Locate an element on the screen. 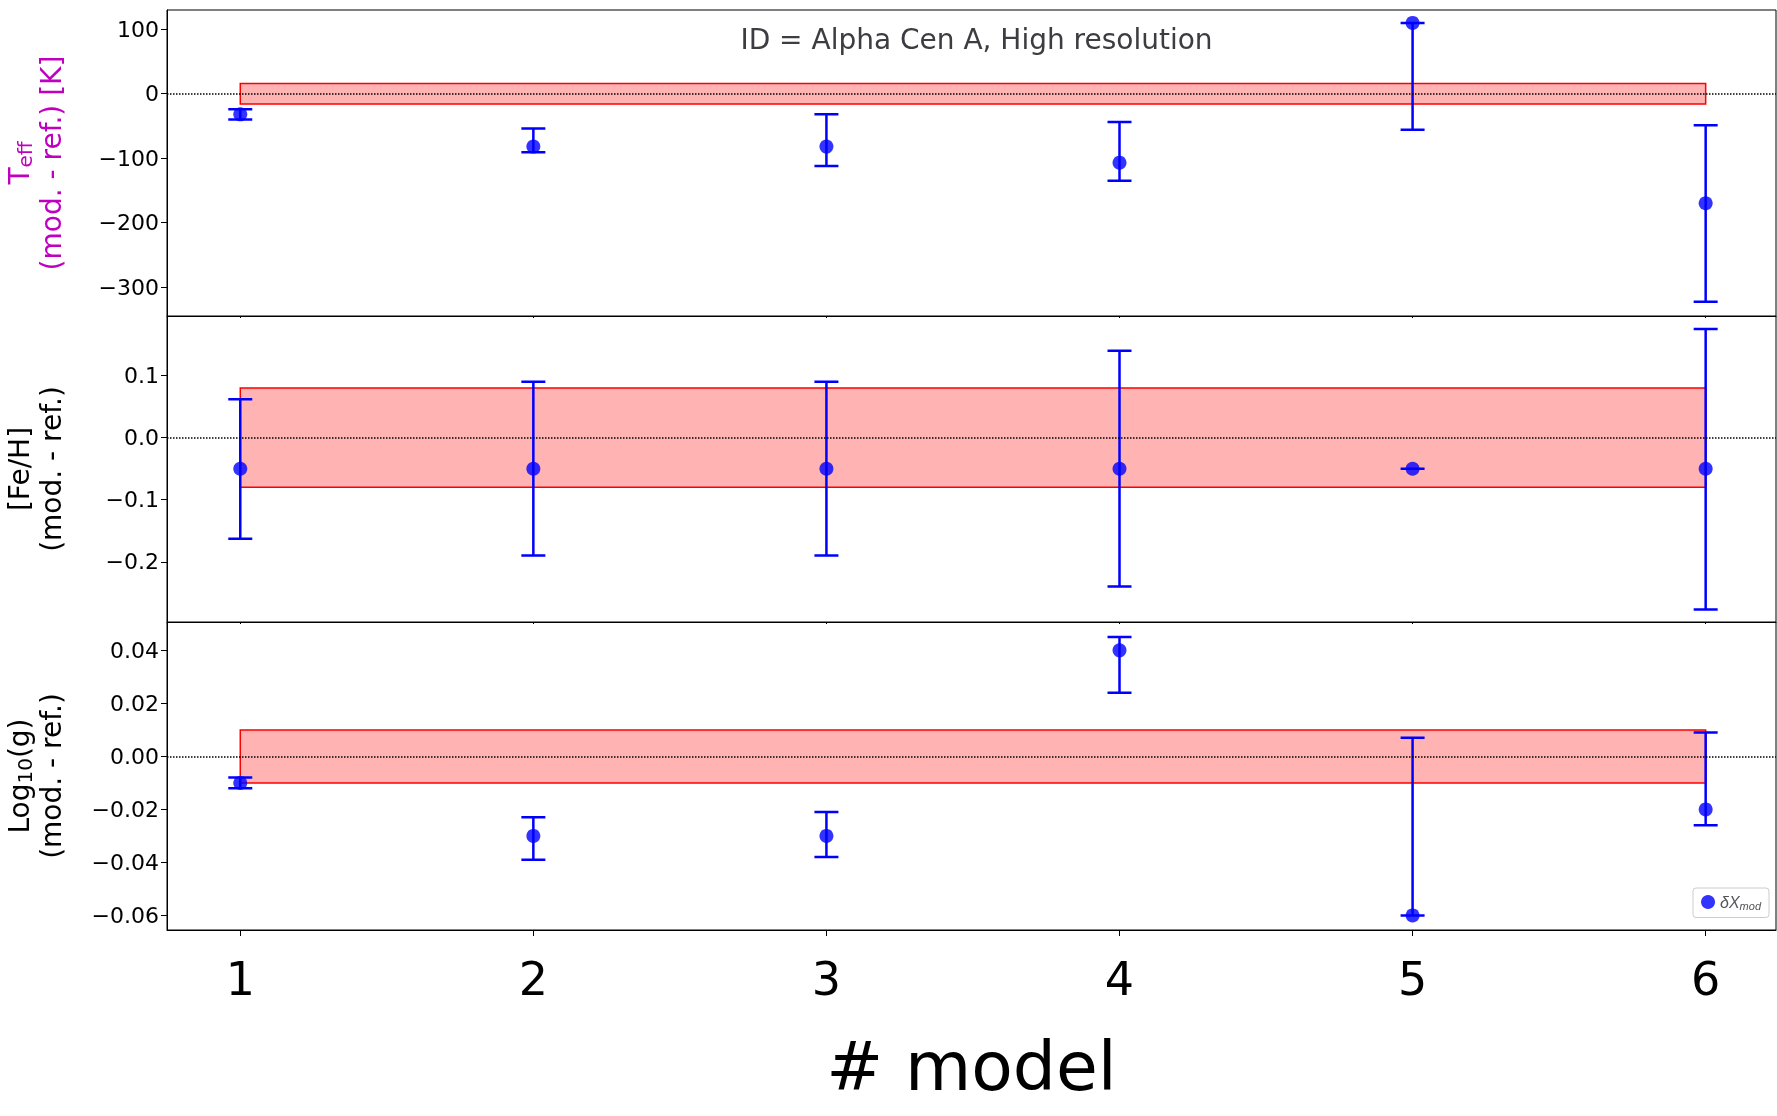 Image resolution: width=1777 pixels, height=1116 pixels. x-tick-label: 6 is located at coordinates (1706, 979).